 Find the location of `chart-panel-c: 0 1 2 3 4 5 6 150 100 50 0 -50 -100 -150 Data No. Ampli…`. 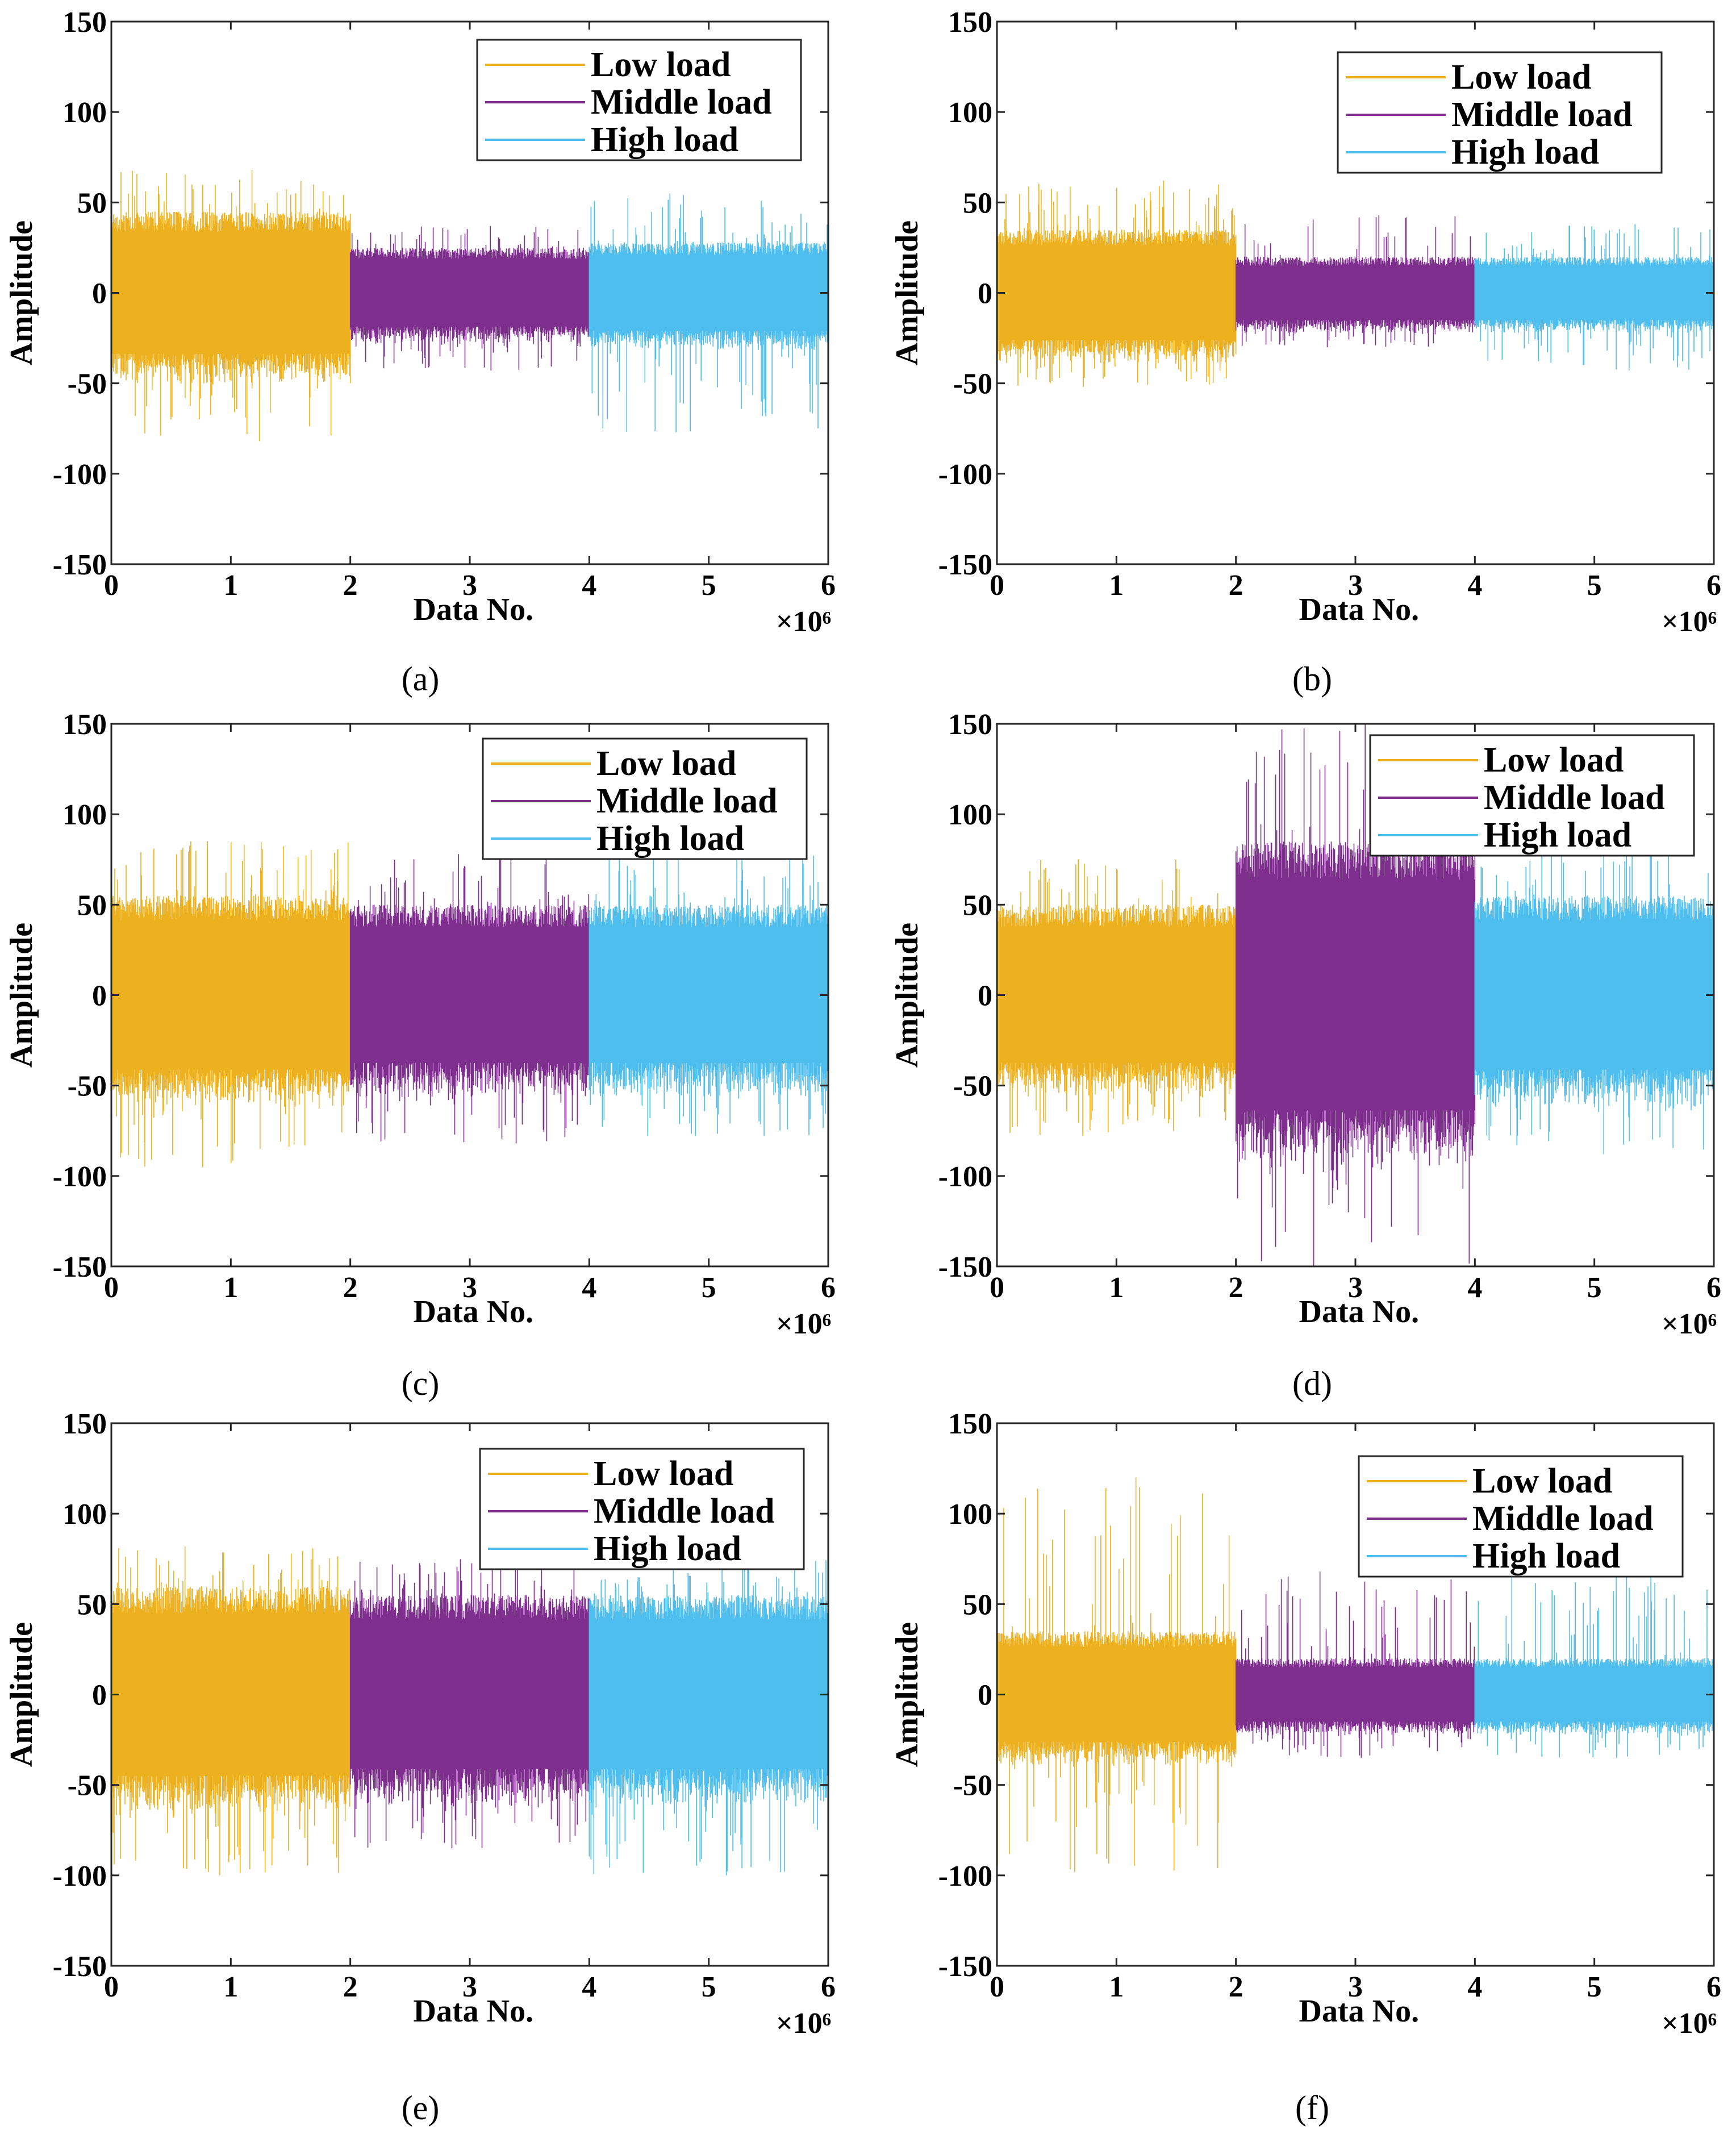

chart-panel-c: 0 1 2 3 4 5 6 150 100 50 0 -50 -100 -150 Data No. Ampli… is located at coordinates (420, 1024).